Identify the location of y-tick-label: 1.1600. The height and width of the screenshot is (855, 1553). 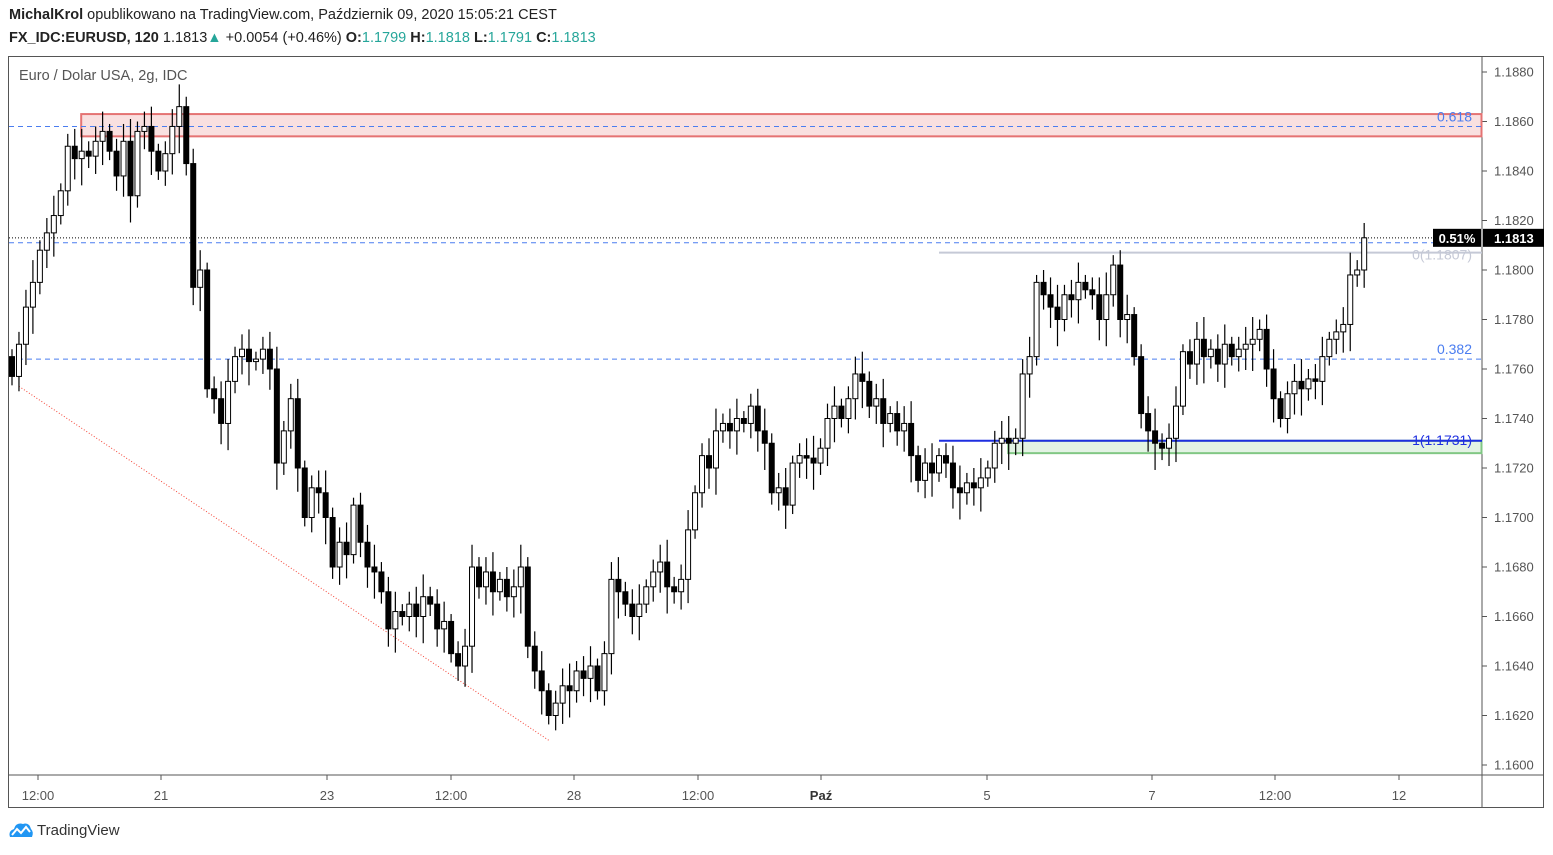
(1514, 765).